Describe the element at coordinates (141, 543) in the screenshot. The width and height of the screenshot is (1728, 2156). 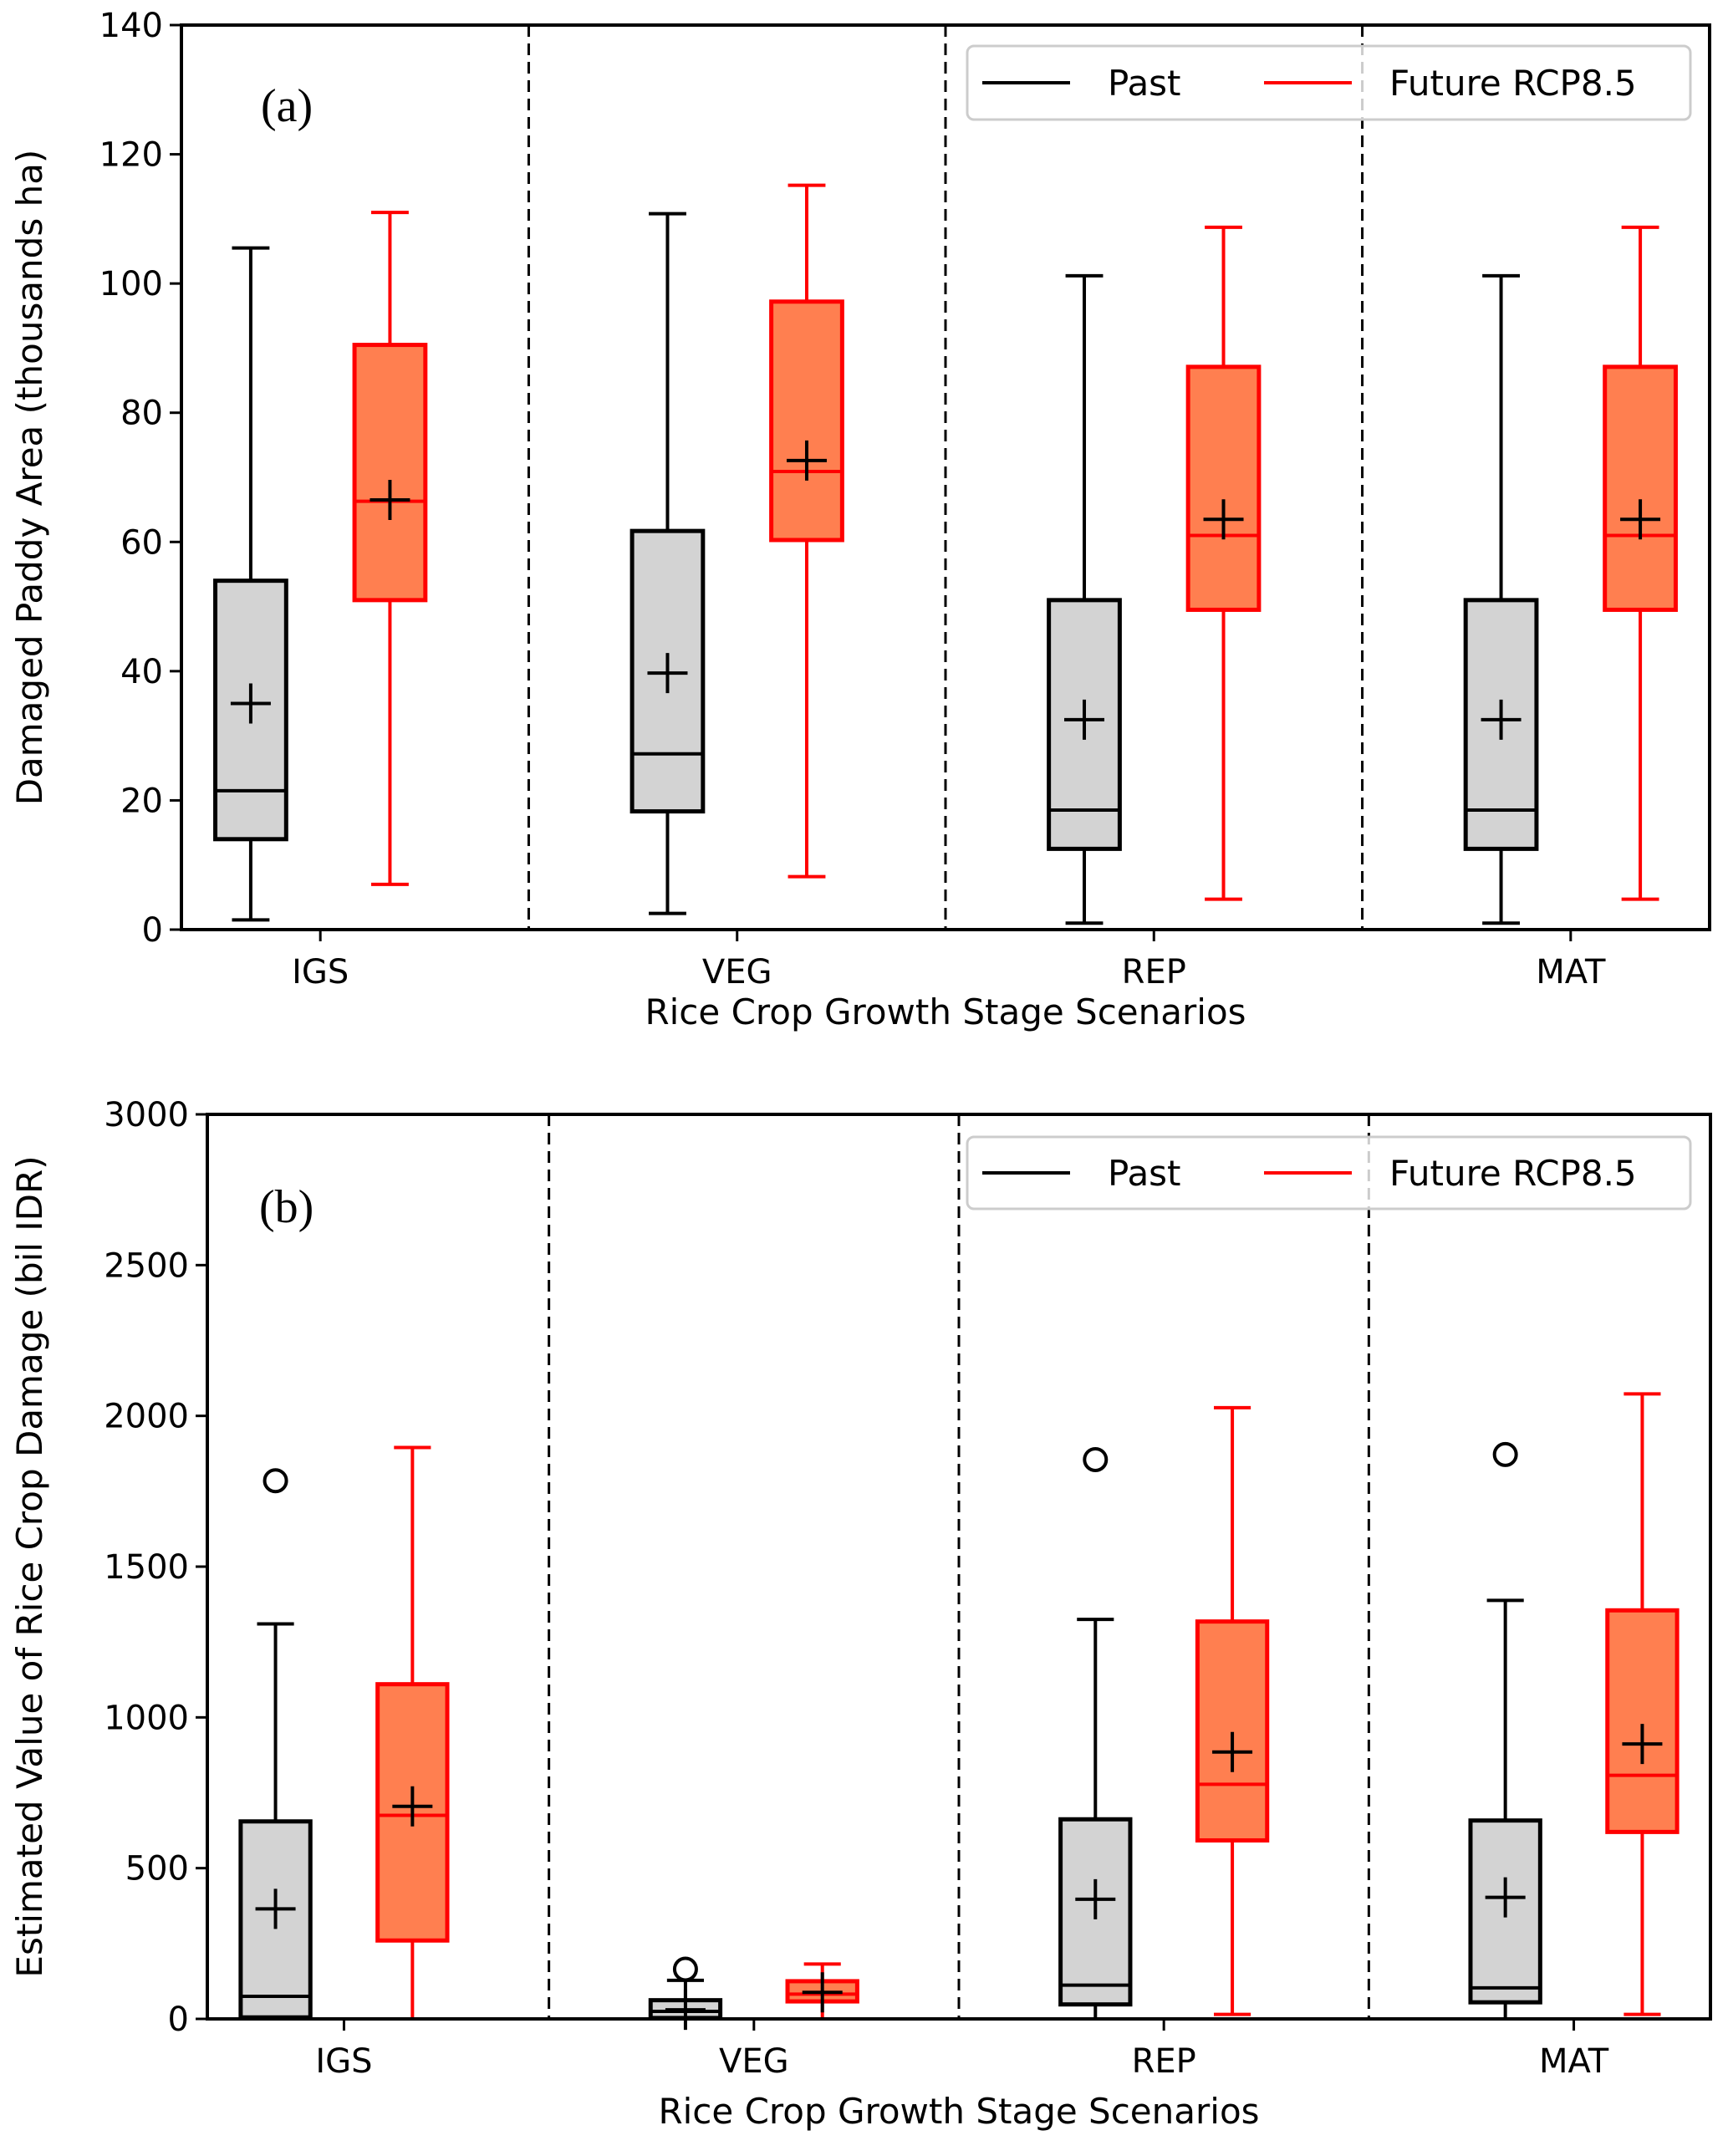
I see `y-tick-label: 60` at that location.